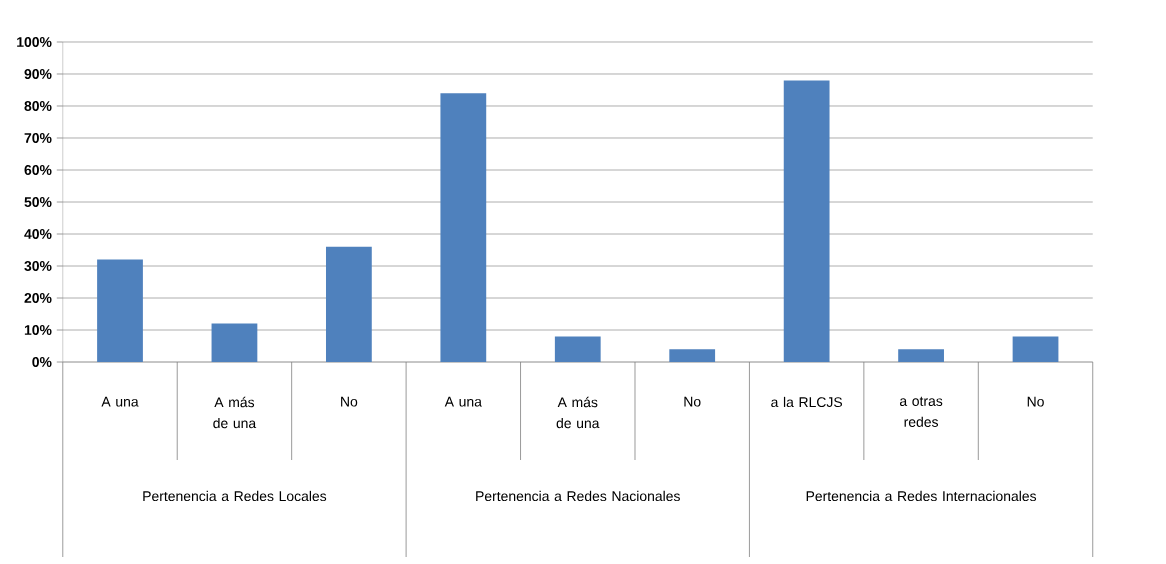 Image resolution: width=1166 pixels, height=564 pixels. What do you see at coordinates (921, 411) in the screenshot?
I see `x-tick-label: a otras redes` at bounding box center [921, 411].